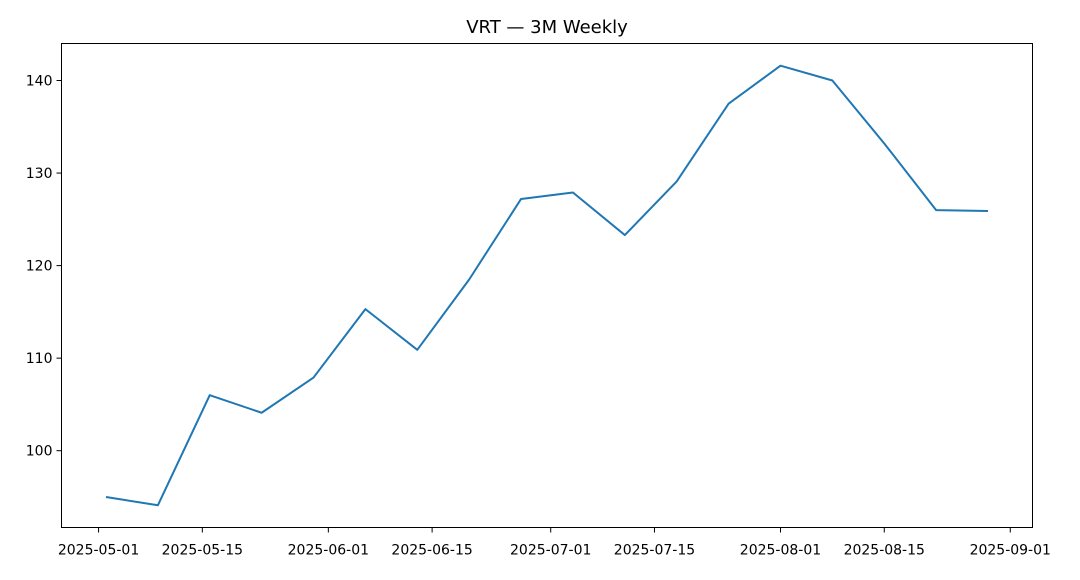  Describe the element at coordinates (547, 27) in the screenshot. I see `chart-title: VRT — 3M Weekly` at that location.